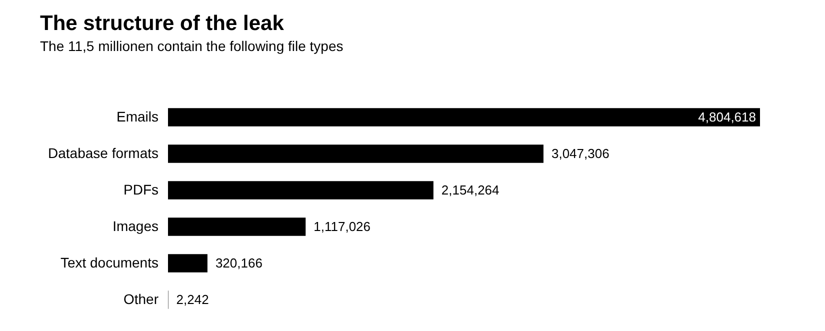 The width and height of the screenshot is (825, 331). Describe the element at coordinates (141, 189) in the screenshot. I see `y-tick-label: PDFs` at that location.